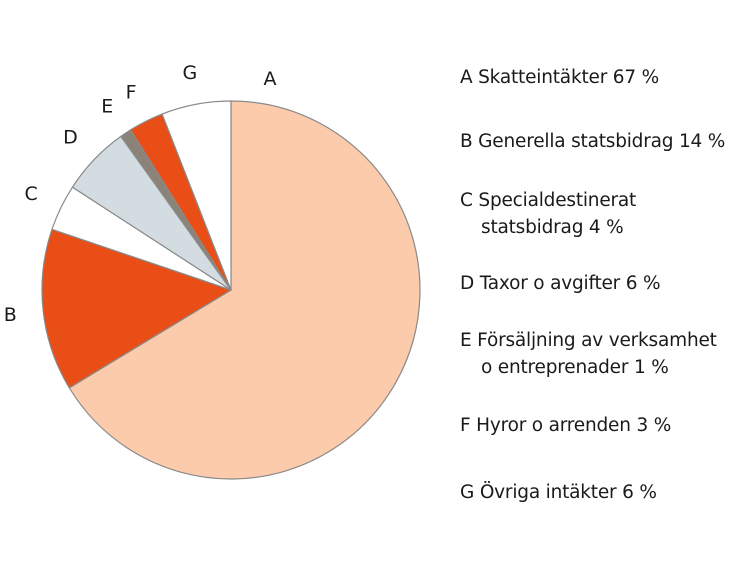  Describe the element at coordinates (575, 367) in the screenshot. I see `legend-item-e-text-2: o entreprenader 1 %` at that location.